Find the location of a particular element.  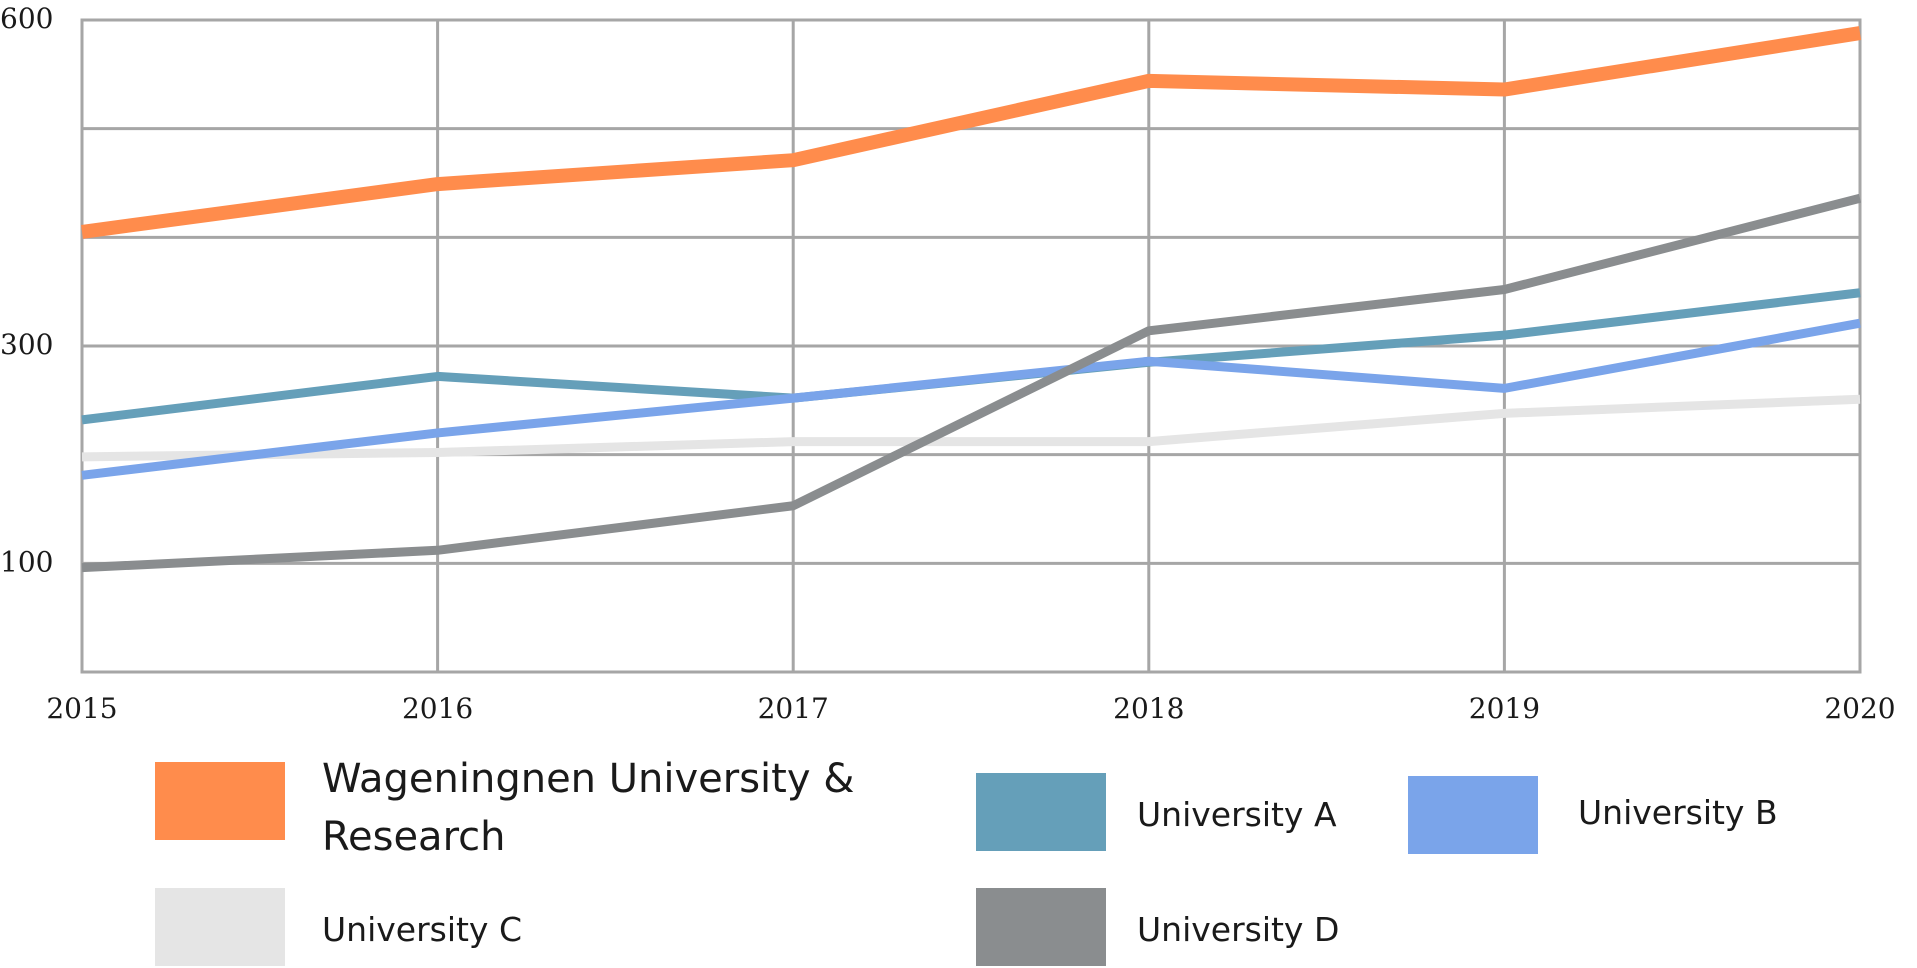

legend-label: University C is located at coordinates (422, 929).